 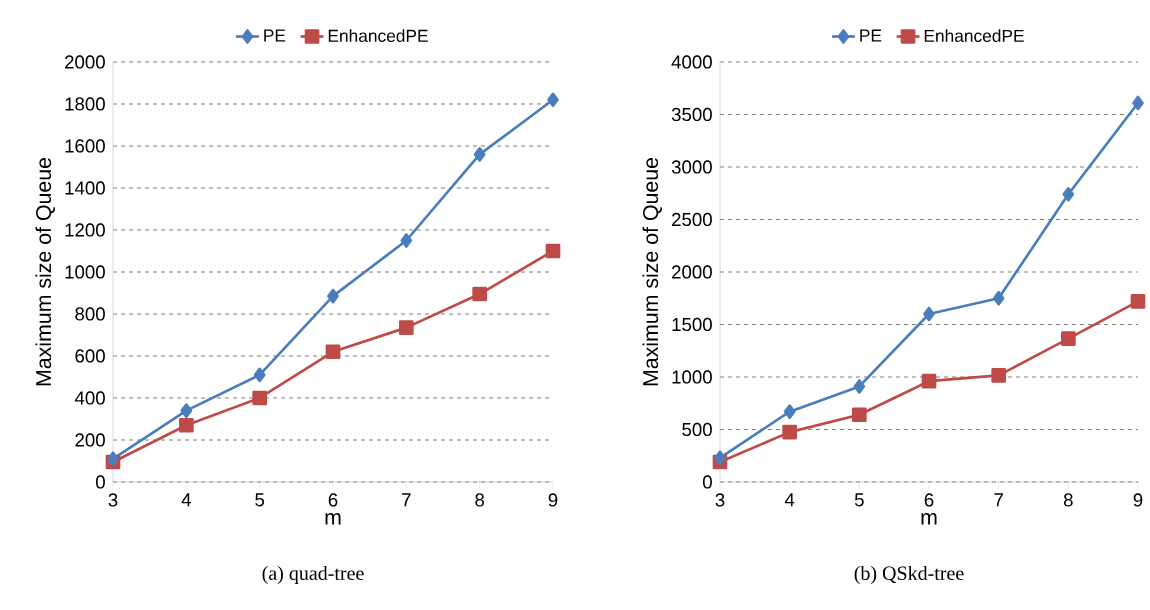 I want to click on y-tick-label: 3000, so click(x=691, y=167).